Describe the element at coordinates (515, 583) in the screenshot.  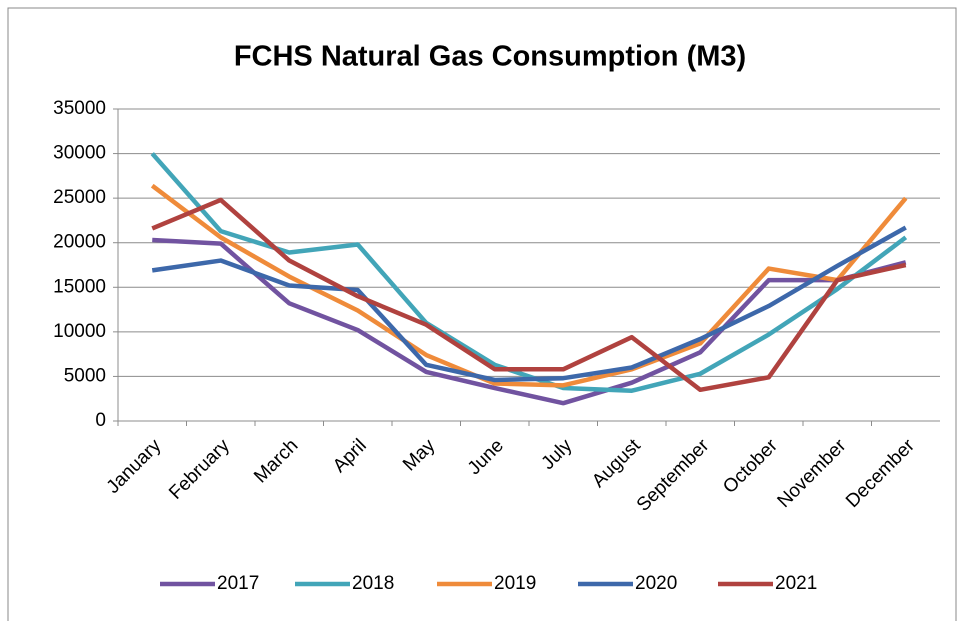
I see `legend-label: 2019` at that location.